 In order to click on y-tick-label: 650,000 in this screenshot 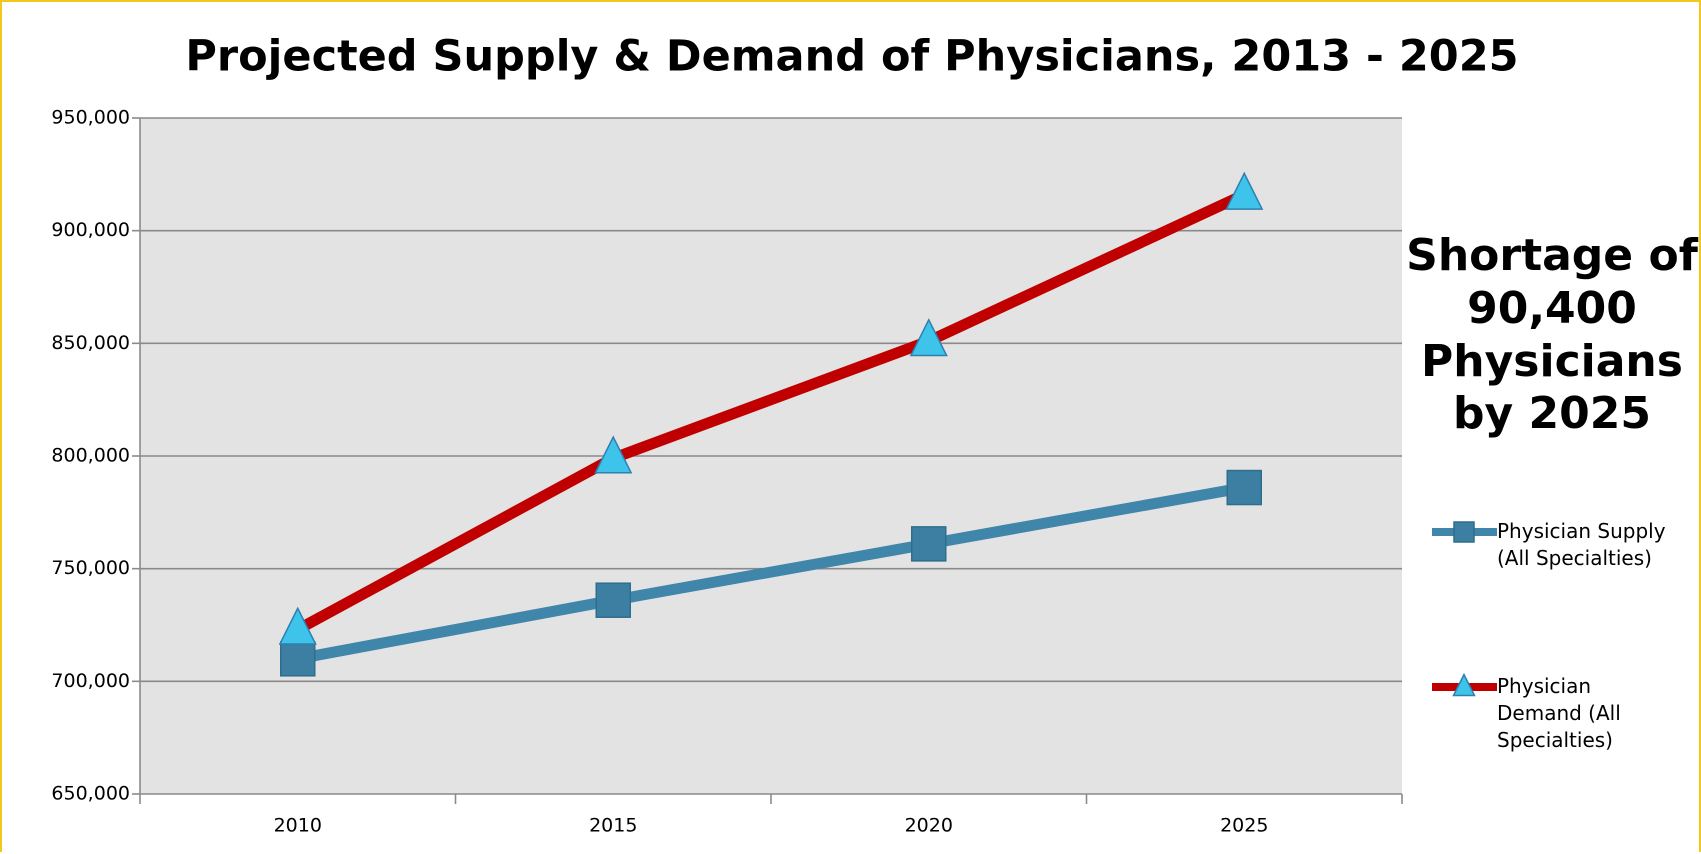, I will do `click(90, 794)`.